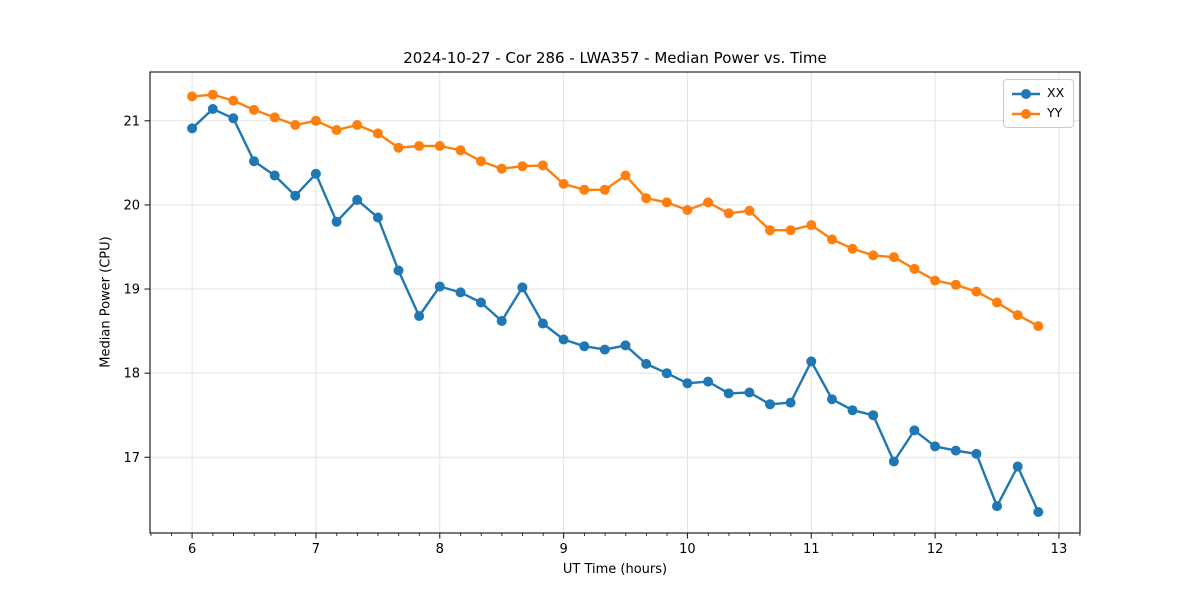  I want to click on legend-item-yy: YY, so click(1038, 113).